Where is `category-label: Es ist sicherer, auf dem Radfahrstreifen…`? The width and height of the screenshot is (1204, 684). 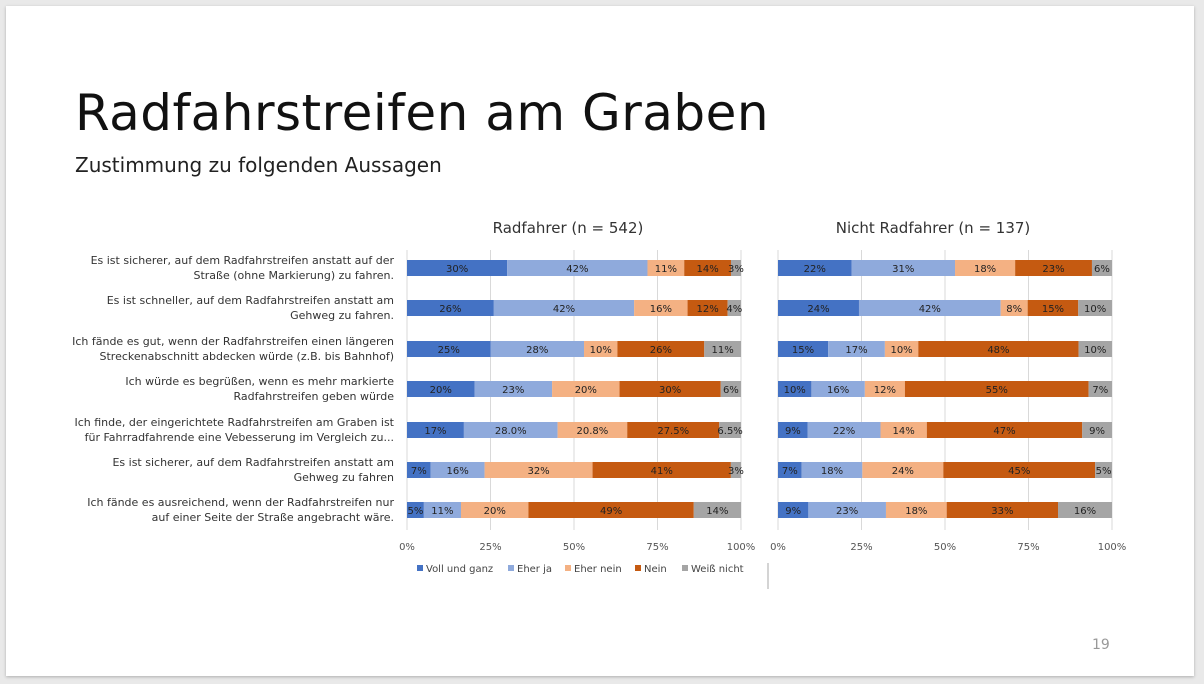
category-label: Es ist sicherer, auf dem Radfahrstreifen… is located at coordinates (253, 462).